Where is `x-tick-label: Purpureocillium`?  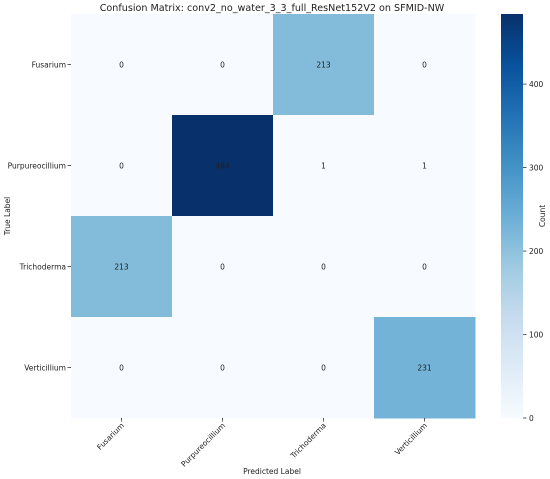 x-tick-label: Purpureocillium is located at coordinates (203, 445).